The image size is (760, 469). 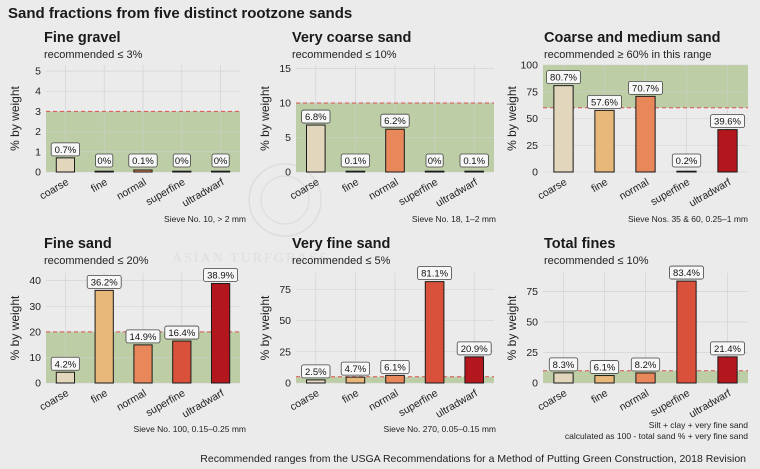 I want to click on data-label: 38.9%, so click(x=220, y=275).